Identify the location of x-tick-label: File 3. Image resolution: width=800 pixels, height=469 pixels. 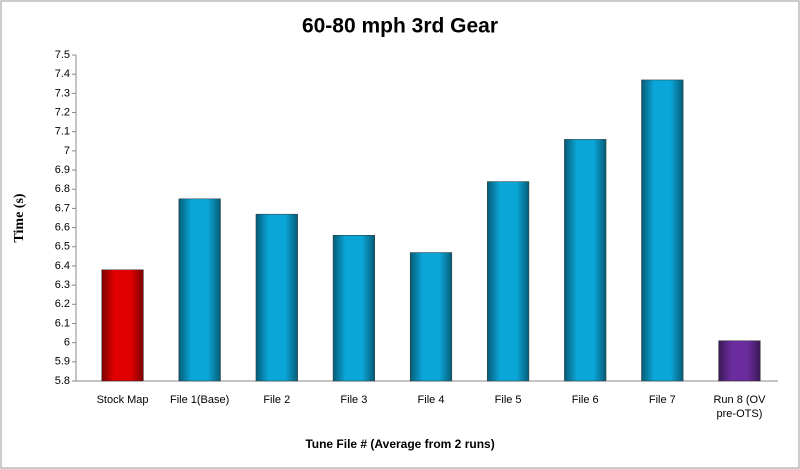
(354, 400).